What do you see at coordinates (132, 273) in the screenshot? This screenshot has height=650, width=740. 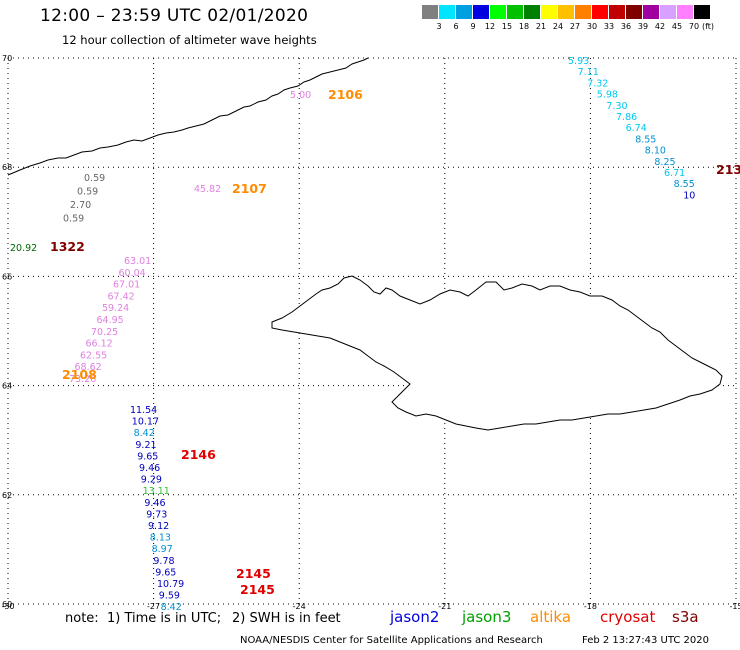 I see `wave-height-value: 60.04` at bounding box center [132, 273].